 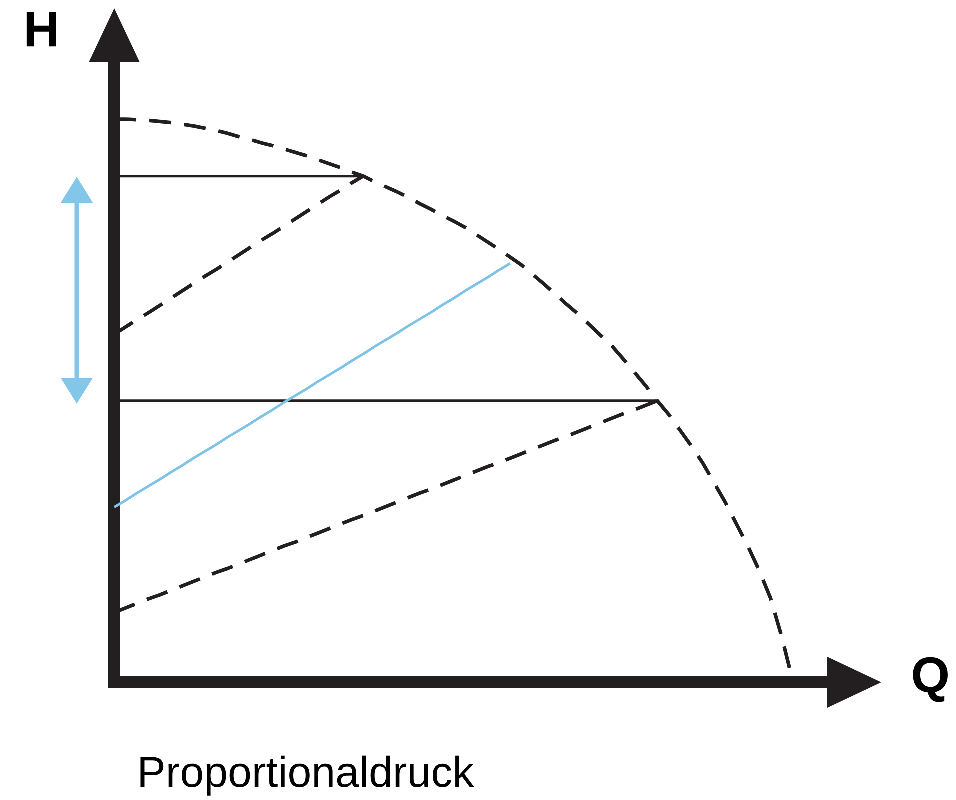 What do you see at coordinates (930, 679) in the screenshot?
I see `x-axis-title: Q` at bounding box center [930, 679].